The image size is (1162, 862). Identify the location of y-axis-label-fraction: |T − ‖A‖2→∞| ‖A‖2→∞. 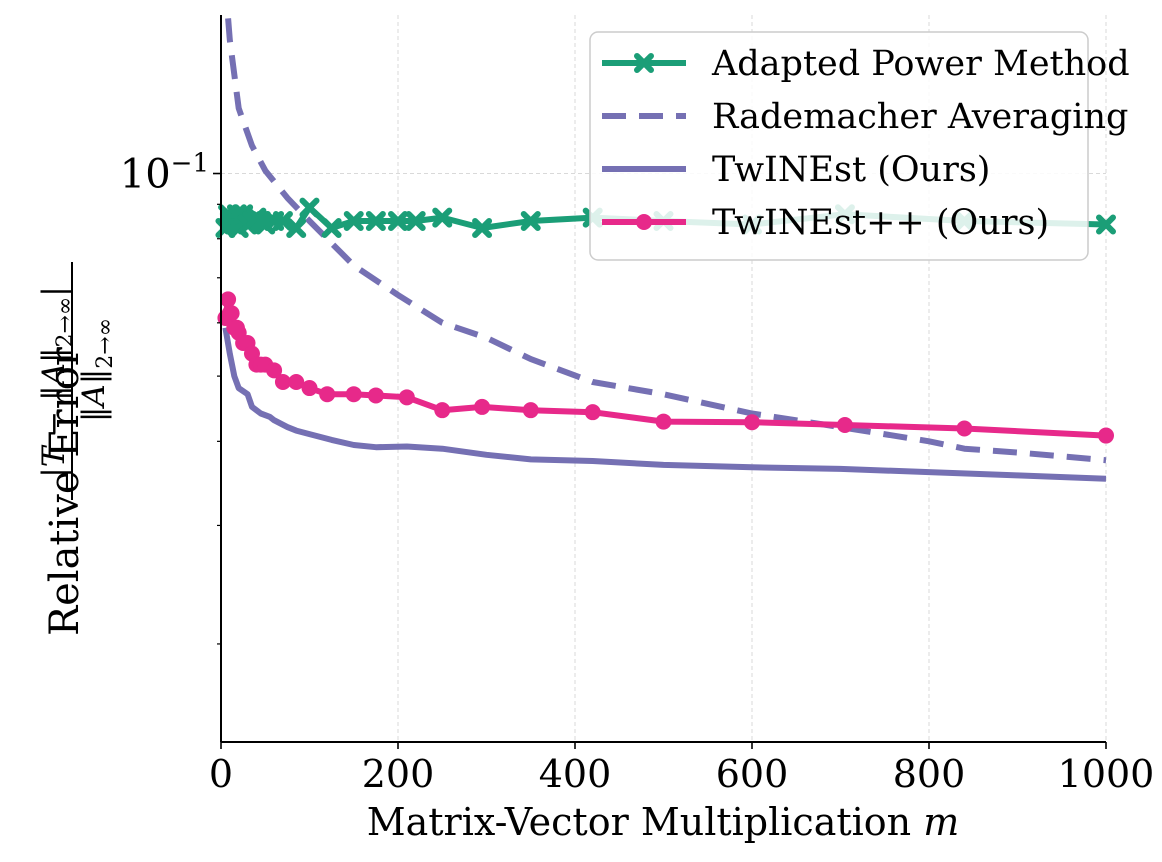
(77, 381).